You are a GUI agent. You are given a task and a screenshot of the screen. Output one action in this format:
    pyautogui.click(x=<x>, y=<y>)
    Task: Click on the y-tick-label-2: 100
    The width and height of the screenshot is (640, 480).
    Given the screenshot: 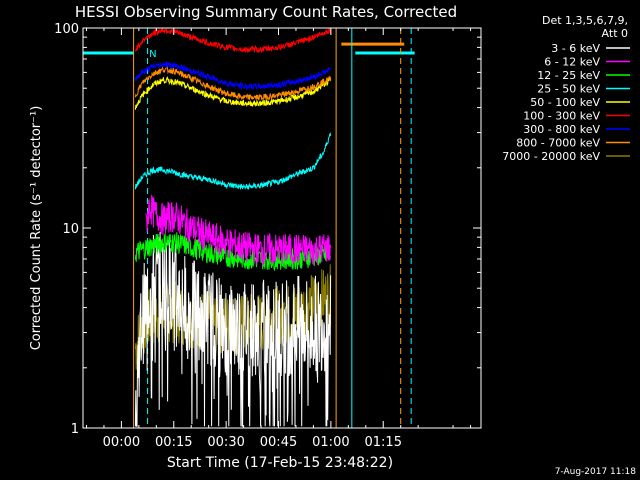 What is the action you would take?
    pyautogui.click(x=66, y=29)
    